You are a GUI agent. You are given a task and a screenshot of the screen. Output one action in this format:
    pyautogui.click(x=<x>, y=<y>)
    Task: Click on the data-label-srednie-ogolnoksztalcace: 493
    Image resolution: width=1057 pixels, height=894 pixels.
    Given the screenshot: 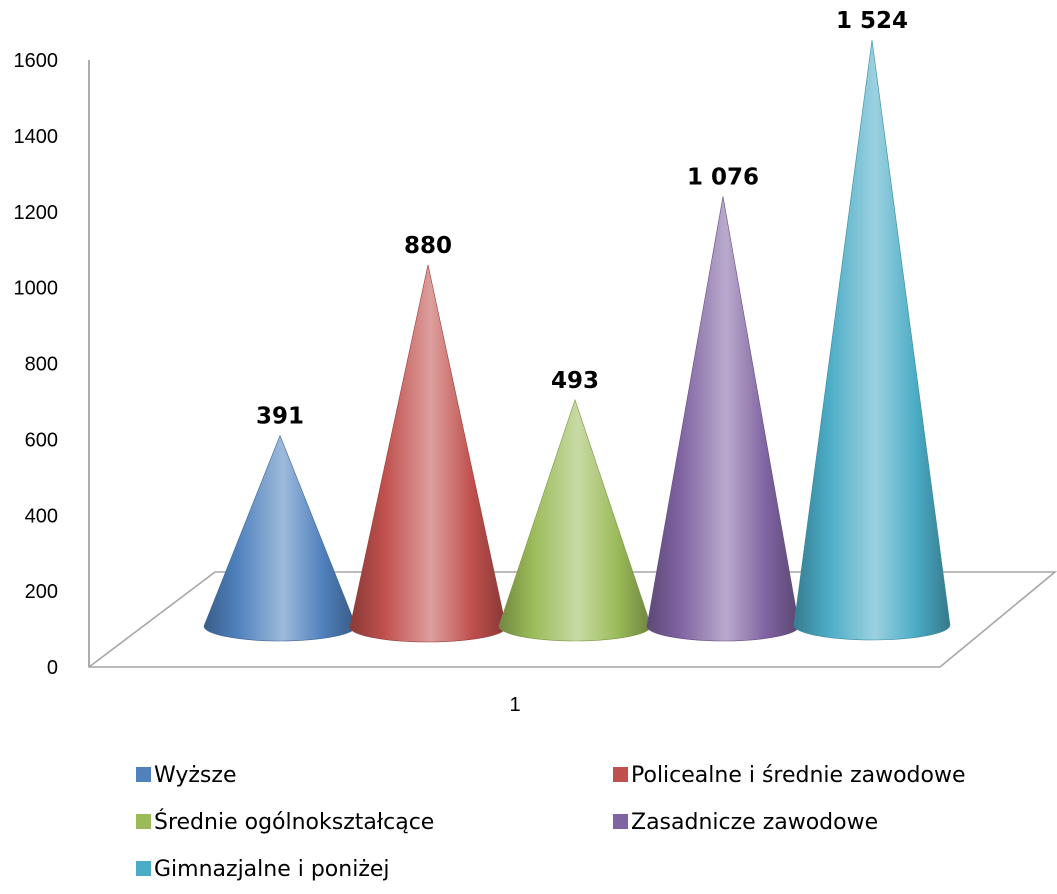 What is the action you would take?
    pyautogui.click(x=575, y=381)
    